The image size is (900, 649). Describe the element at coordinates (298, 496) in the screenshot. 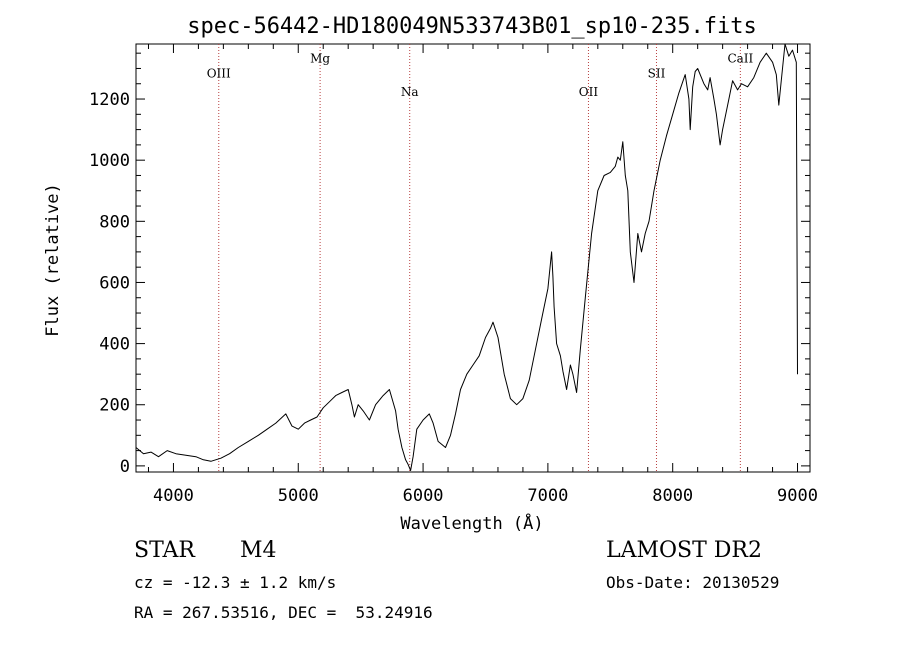

I see `x-tick-label: 5000` at that location.